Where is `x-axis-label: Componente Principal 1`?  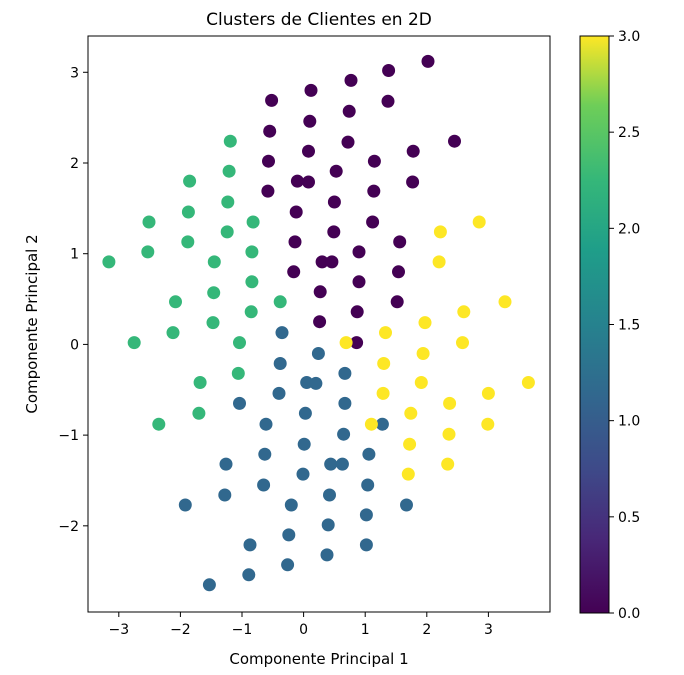 x-axis-label: Componente Principal 1 is located at coordinates (318, 659).